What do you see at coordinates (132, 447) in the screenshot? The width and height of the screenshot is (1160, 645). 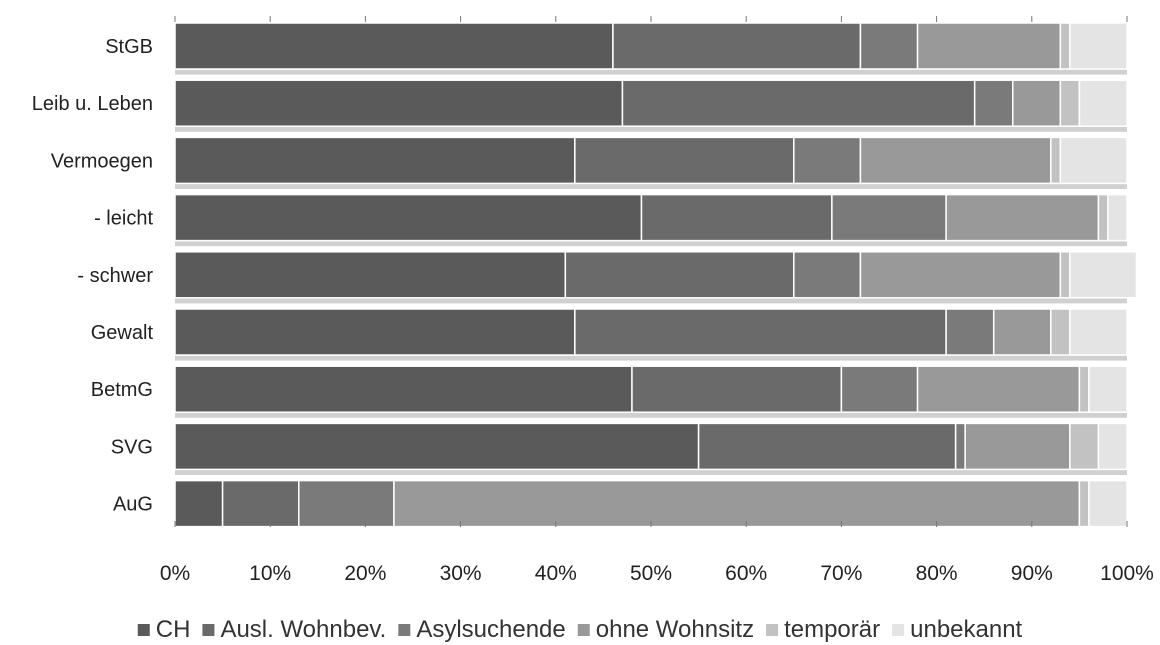 I see `category-label: SVG` at bounding box center [132, 447].